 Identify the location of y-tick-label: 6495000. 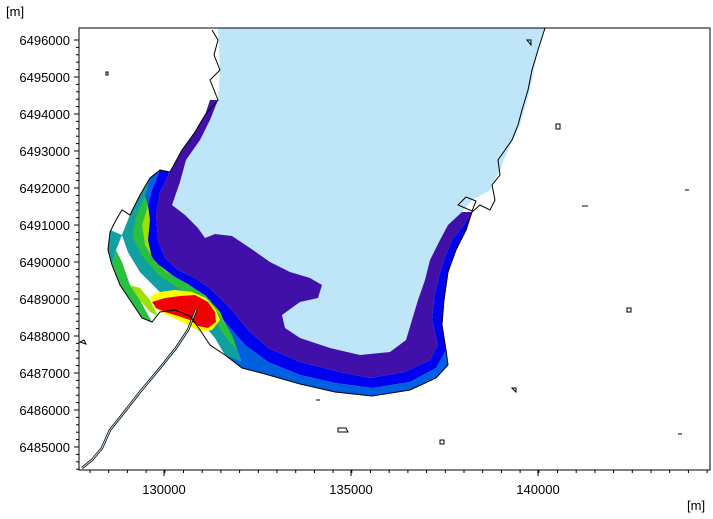
(44, 77).